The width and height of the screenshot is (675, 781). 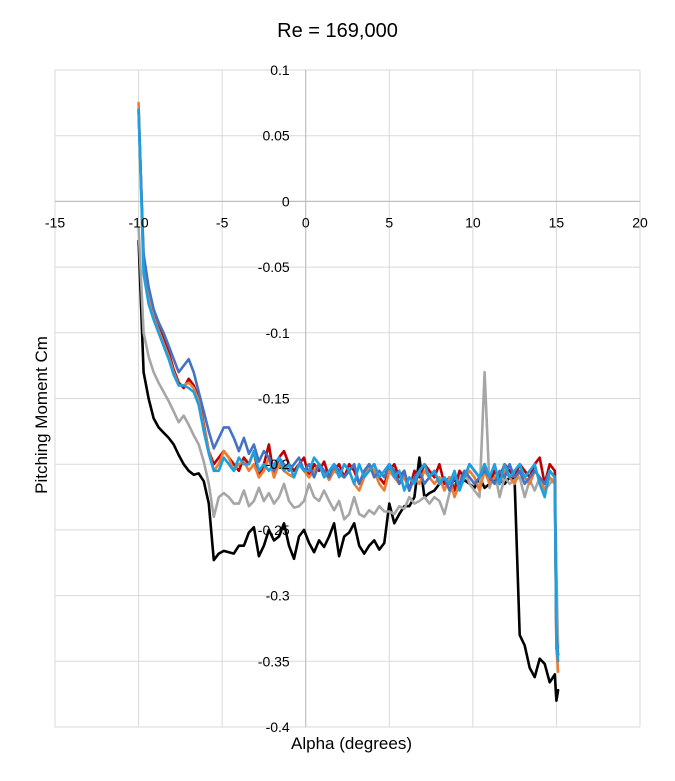 I want to click on y-tick-label: 0, so click(x=286, y=201).